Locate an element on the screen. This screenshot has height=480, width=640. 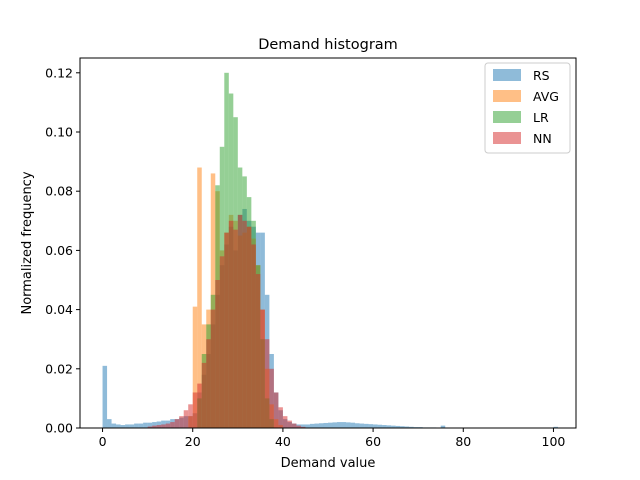
legend-label-rs: RS is located at coordinates (541, 75).